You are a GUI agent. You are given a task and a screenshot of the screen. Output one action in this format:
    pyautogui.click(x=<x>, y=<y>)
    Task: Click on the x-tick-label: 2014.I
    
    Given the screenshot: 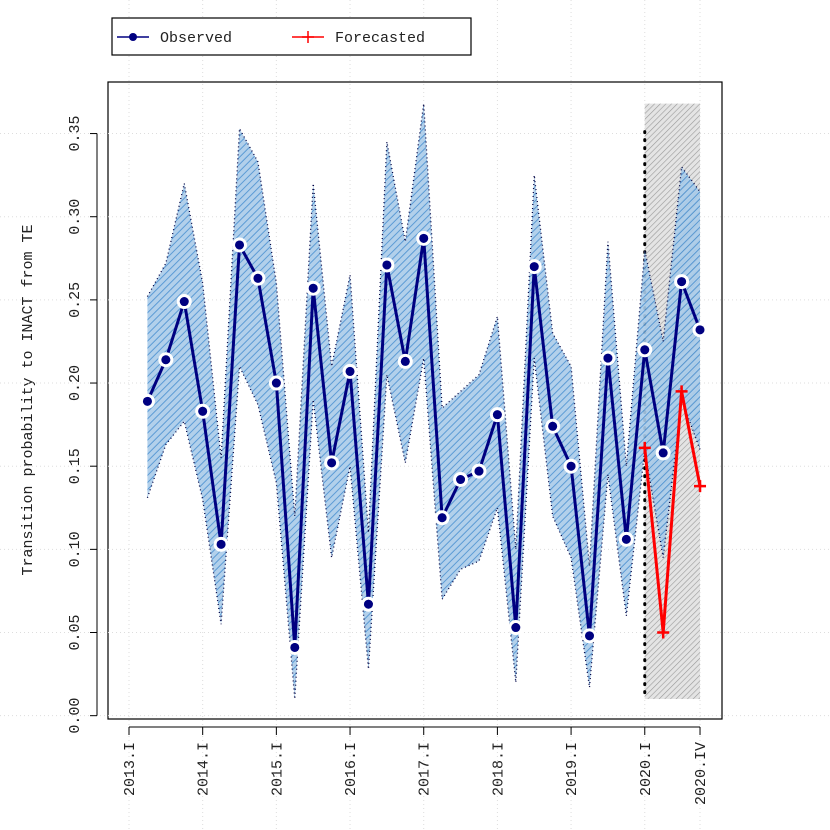 What is the action you would take?
    pyautogui.click(x=204, y=769)
    